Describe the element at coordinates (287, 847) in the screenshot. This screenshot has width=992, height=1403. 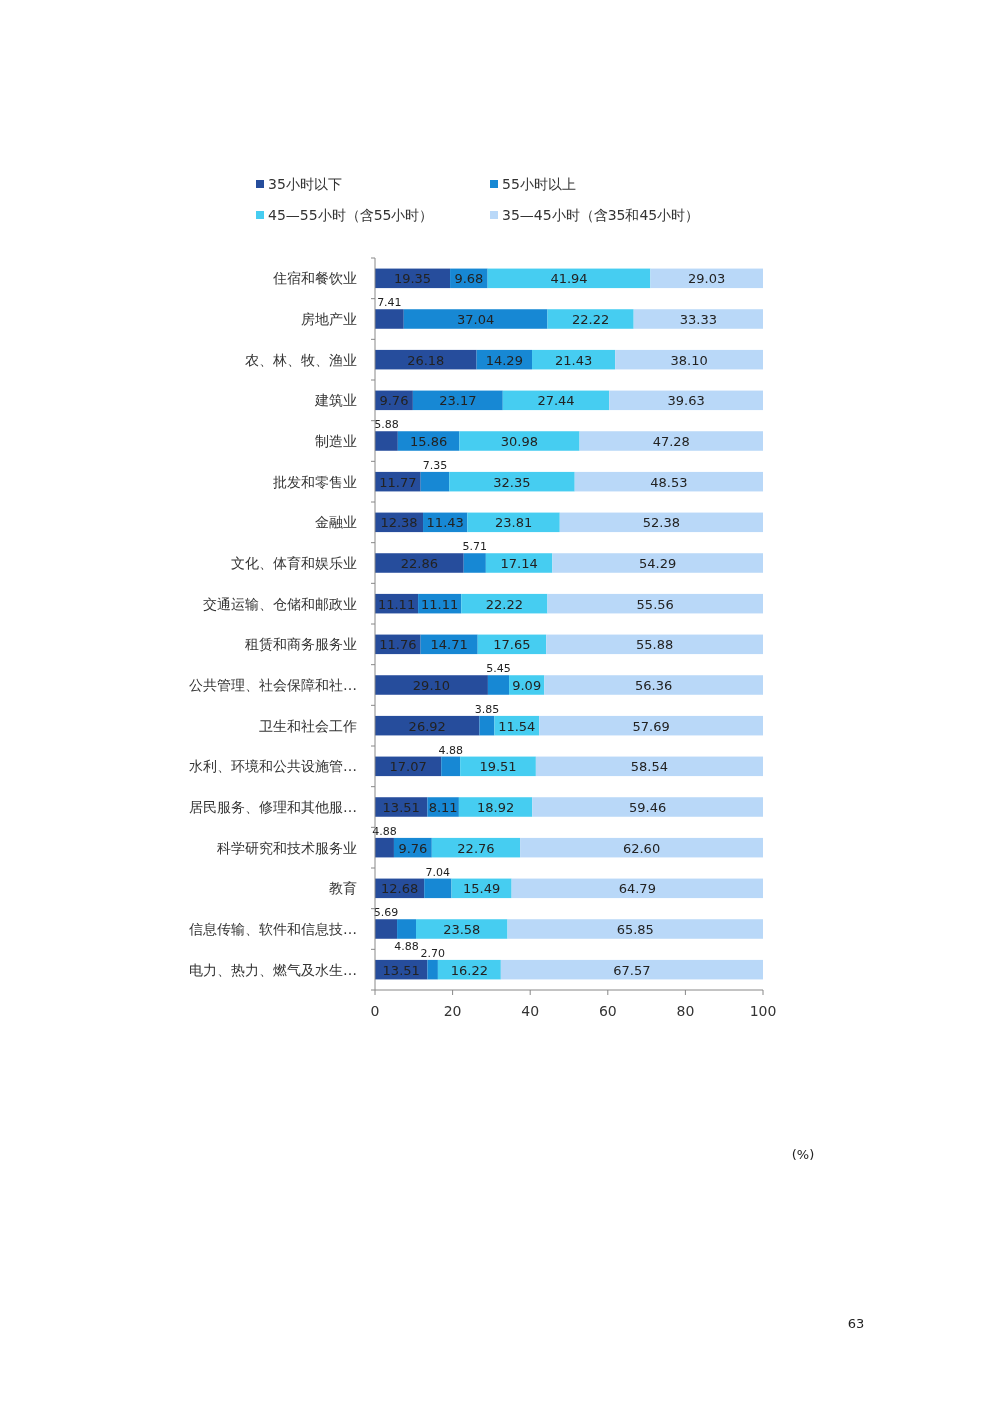
I see `y-tick-label: 科学研究和技术服务业` at that location.